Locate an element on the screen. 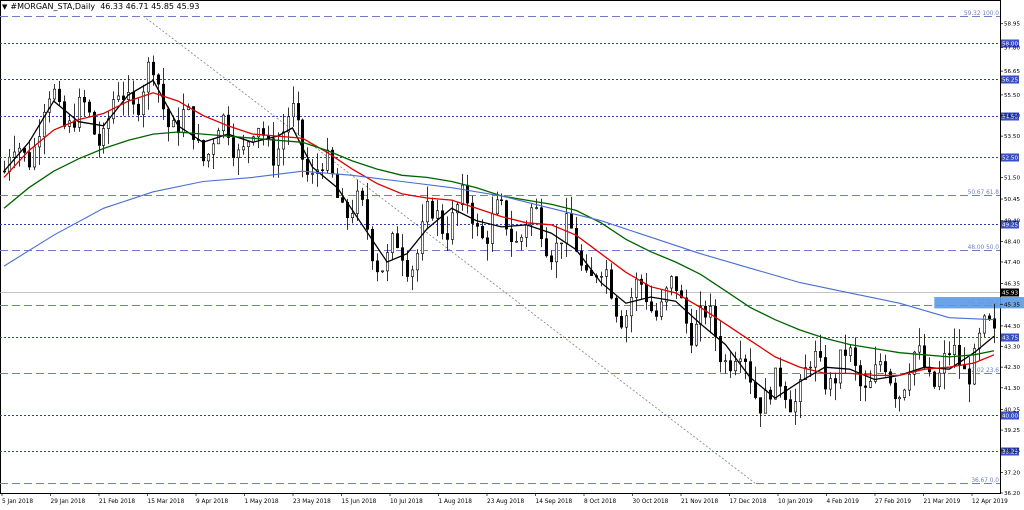 This screenshot has height=510, width=1024. target-zone is located at coordinates (979, 303).